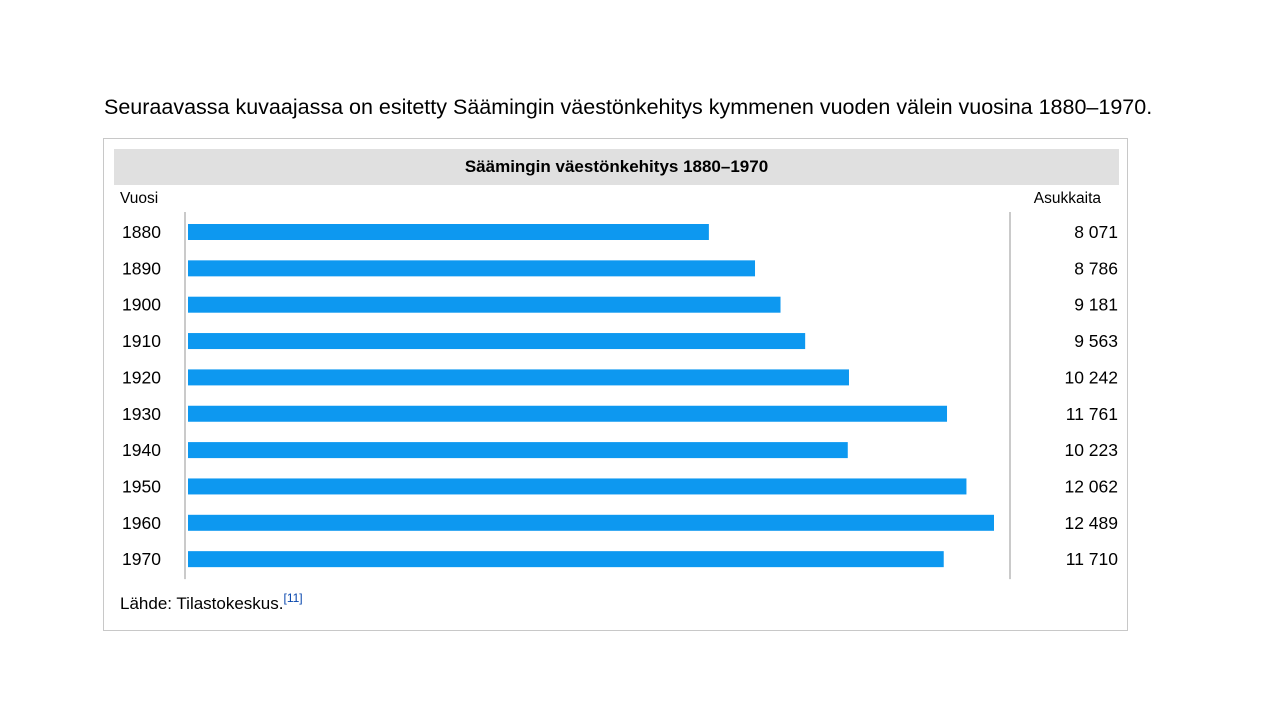 The width and height of the screenshot is (1280, 720). I want to click on population-value-label: 11 761, so click(1092, 414).